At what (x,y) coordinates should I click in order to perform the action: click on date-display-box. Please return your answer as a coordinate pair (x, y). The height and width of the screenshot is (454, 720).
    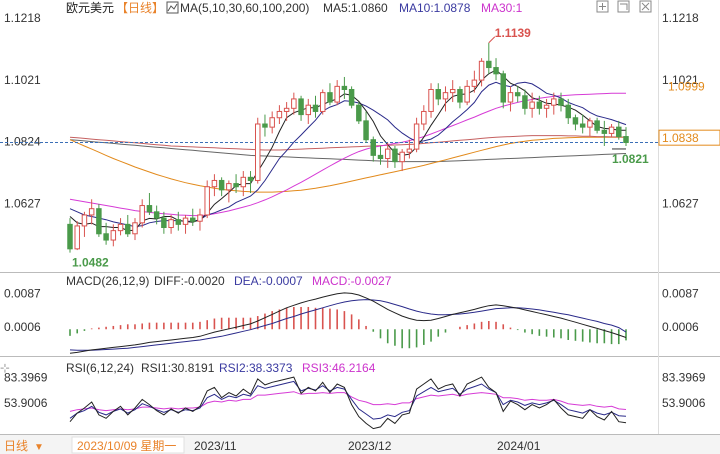
    Looking at the image, I should click on (128, 445).